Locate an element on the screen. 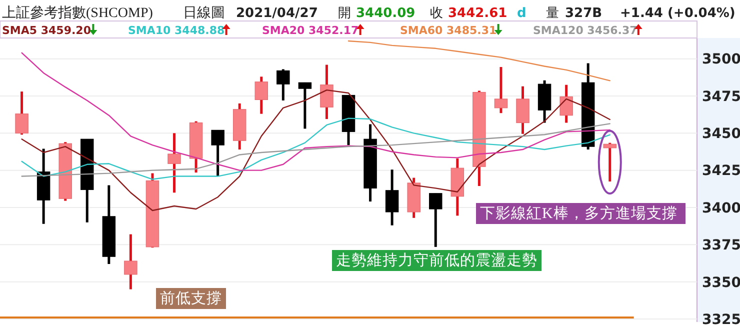 Image resolution: width=740 pixels, height=331 pixels. y-tick-label: 3500 is located at coordinates (721, 60).